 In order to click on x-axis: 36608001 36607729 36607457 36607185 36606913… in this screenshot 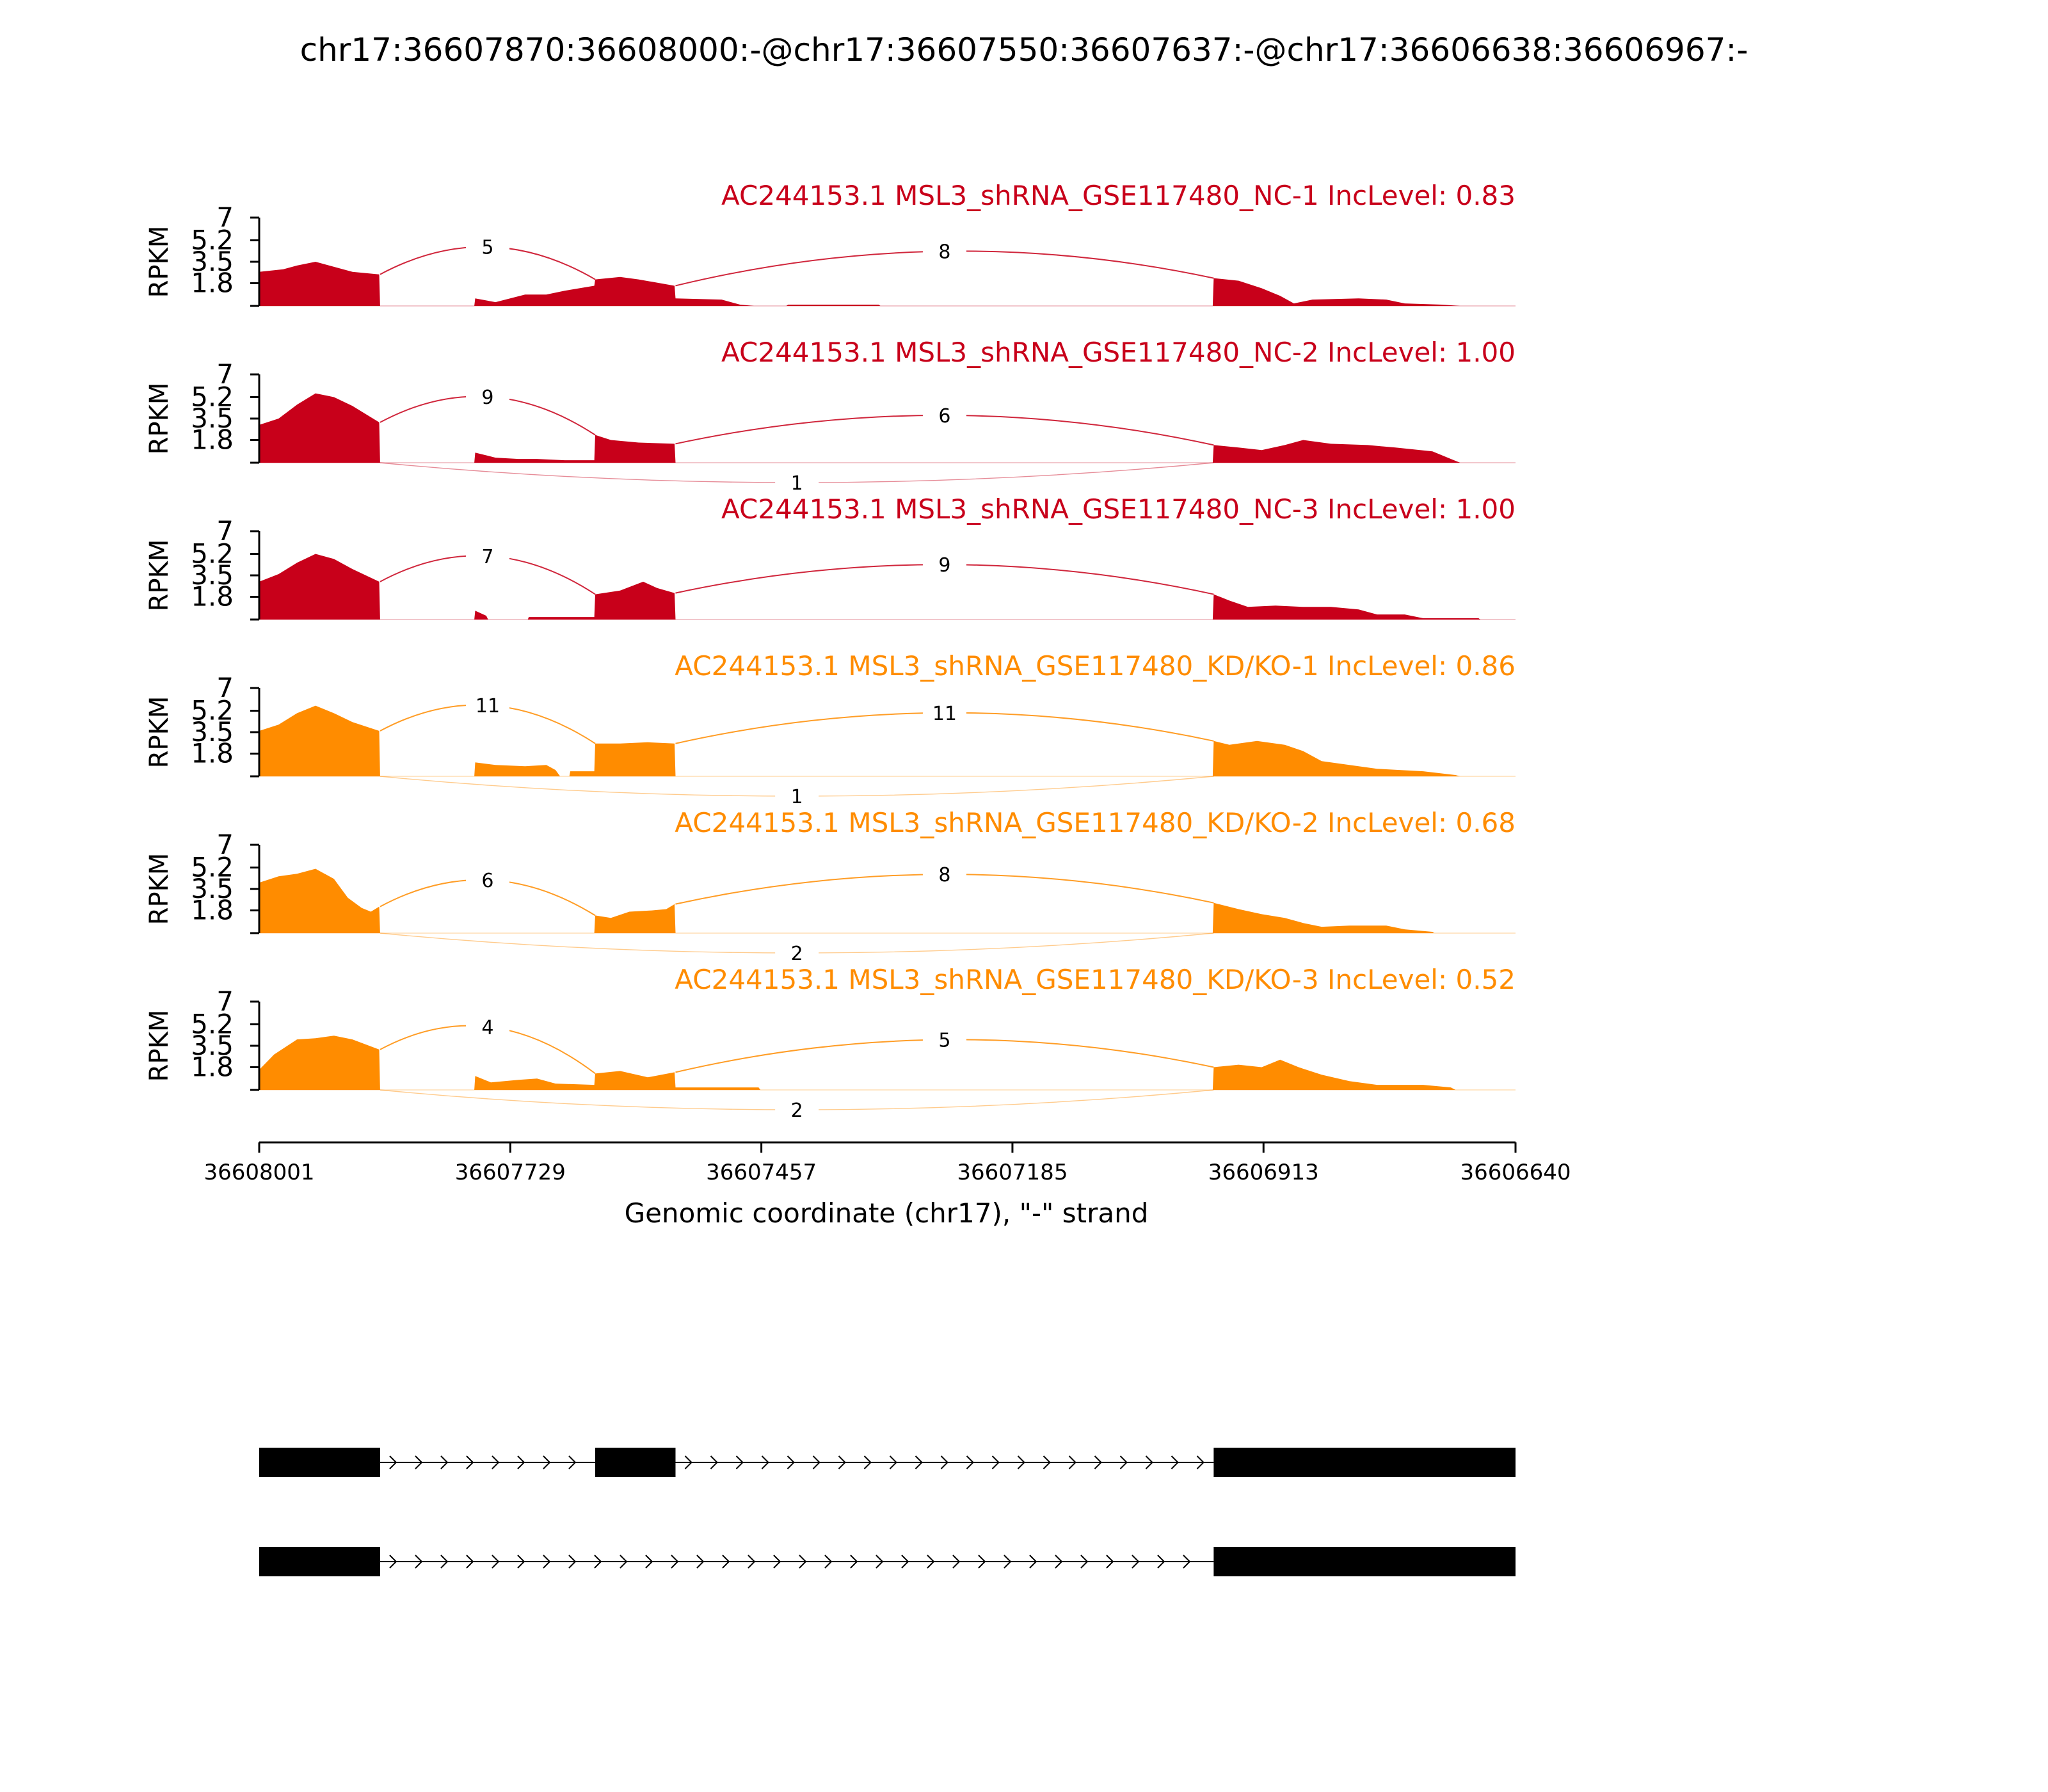, I will do `click(887, 1163)`.